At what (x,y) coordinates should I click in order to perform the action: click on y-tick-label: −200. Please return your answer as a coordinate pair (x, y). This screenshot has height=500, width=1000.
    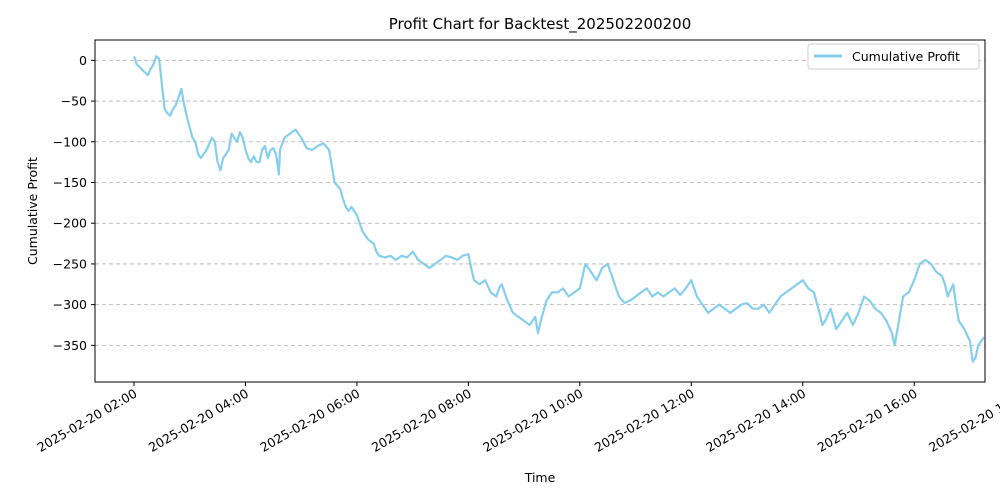
    Looking at the image, I should click on (70, 223).